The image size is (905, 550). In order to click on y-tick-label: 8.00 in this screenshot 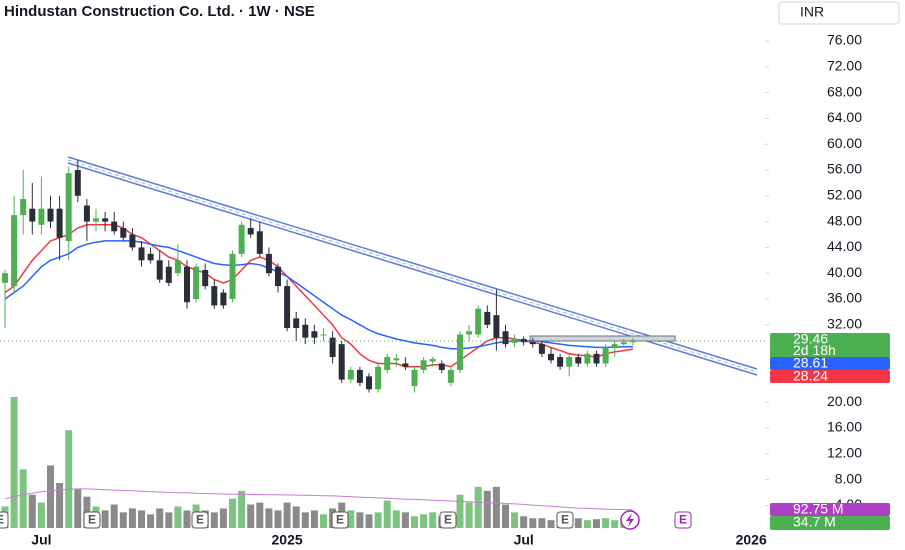, I will do `click(848, 478)`.